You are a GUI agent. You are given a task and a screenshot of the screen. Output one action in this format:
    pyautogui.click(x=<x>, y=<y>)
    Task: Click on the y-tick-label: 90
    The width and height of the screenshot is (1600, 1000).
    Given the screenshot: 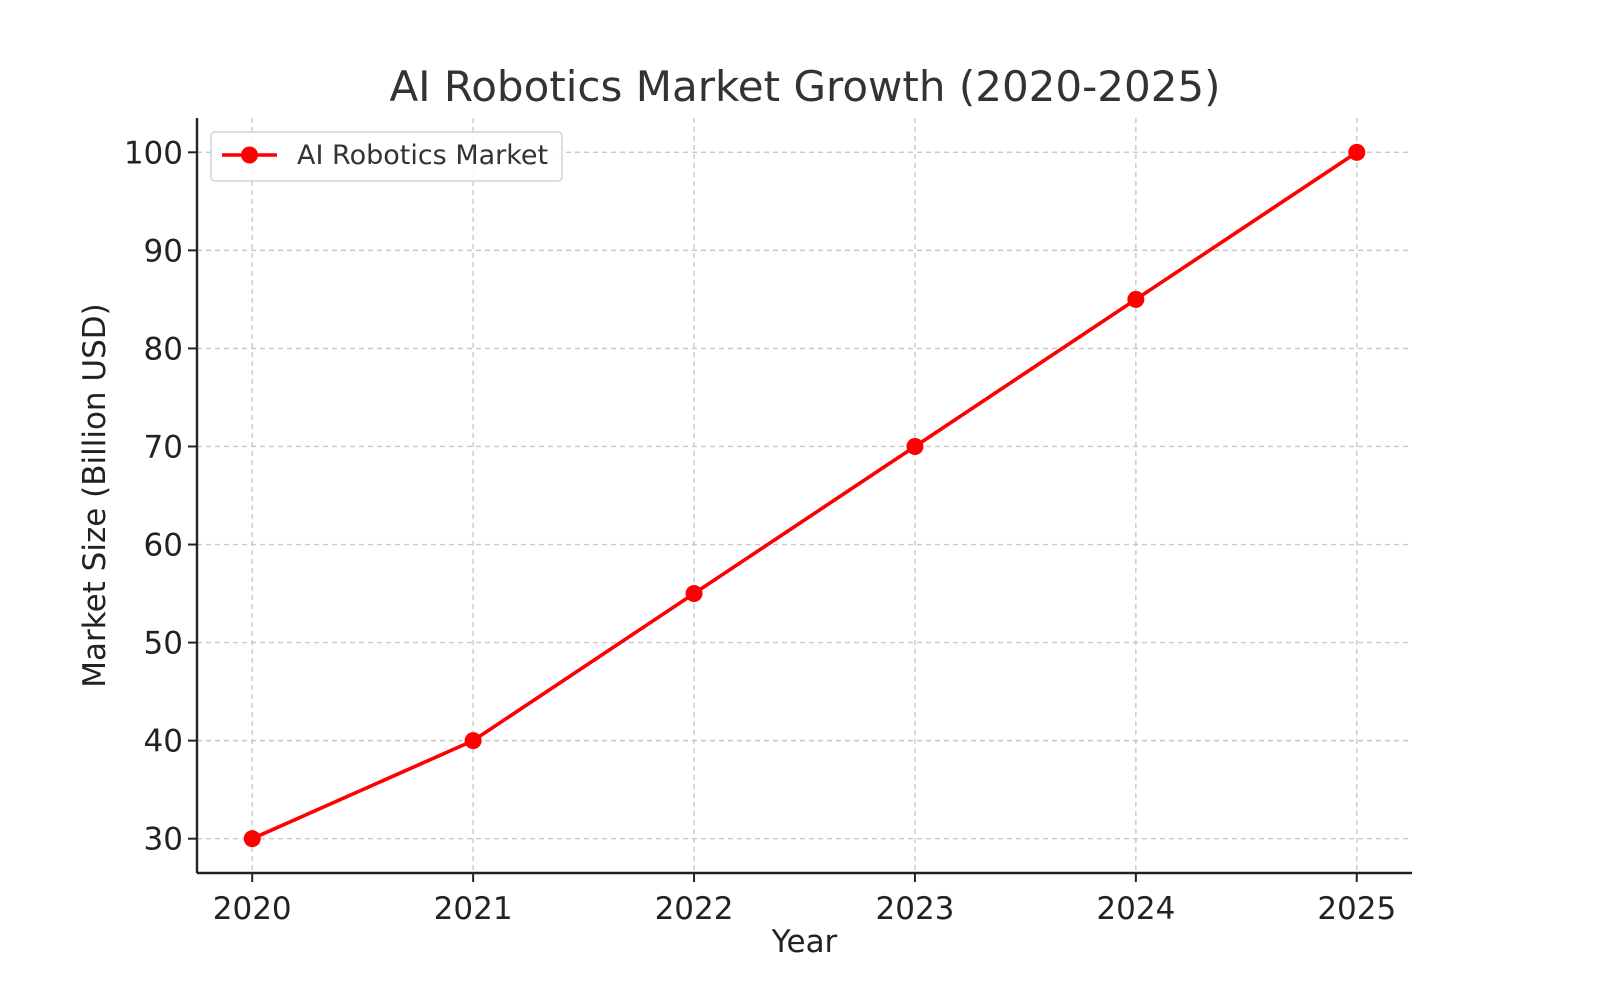 What is the action you would take?
    pyautogui.click(x=163, y=251)
    